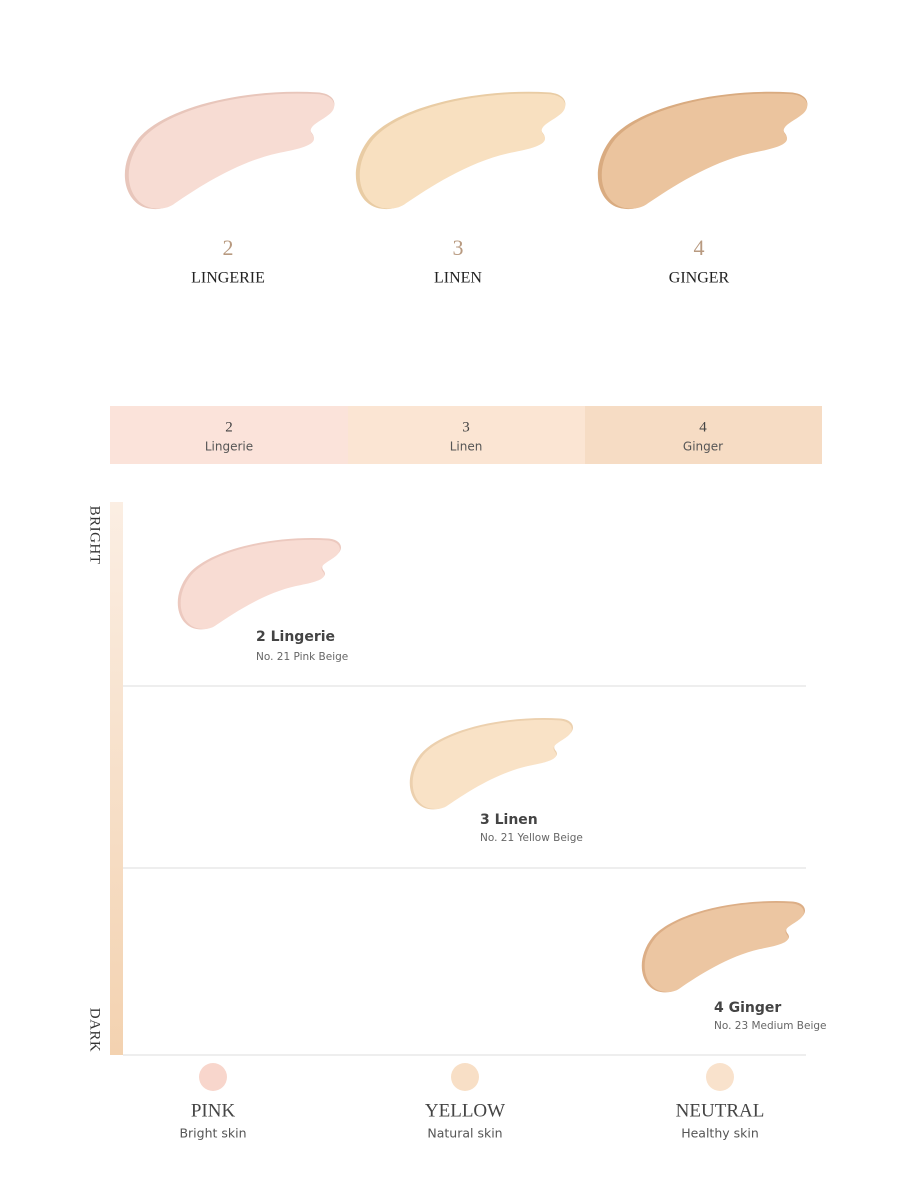 Image resolution: width=900 pixels, height=1200 pixels. What do you see at coordinates (720, 1110) in the screenshot?
I see `undertone-name: NEUTRAL` at bounding box center [720, 1110].